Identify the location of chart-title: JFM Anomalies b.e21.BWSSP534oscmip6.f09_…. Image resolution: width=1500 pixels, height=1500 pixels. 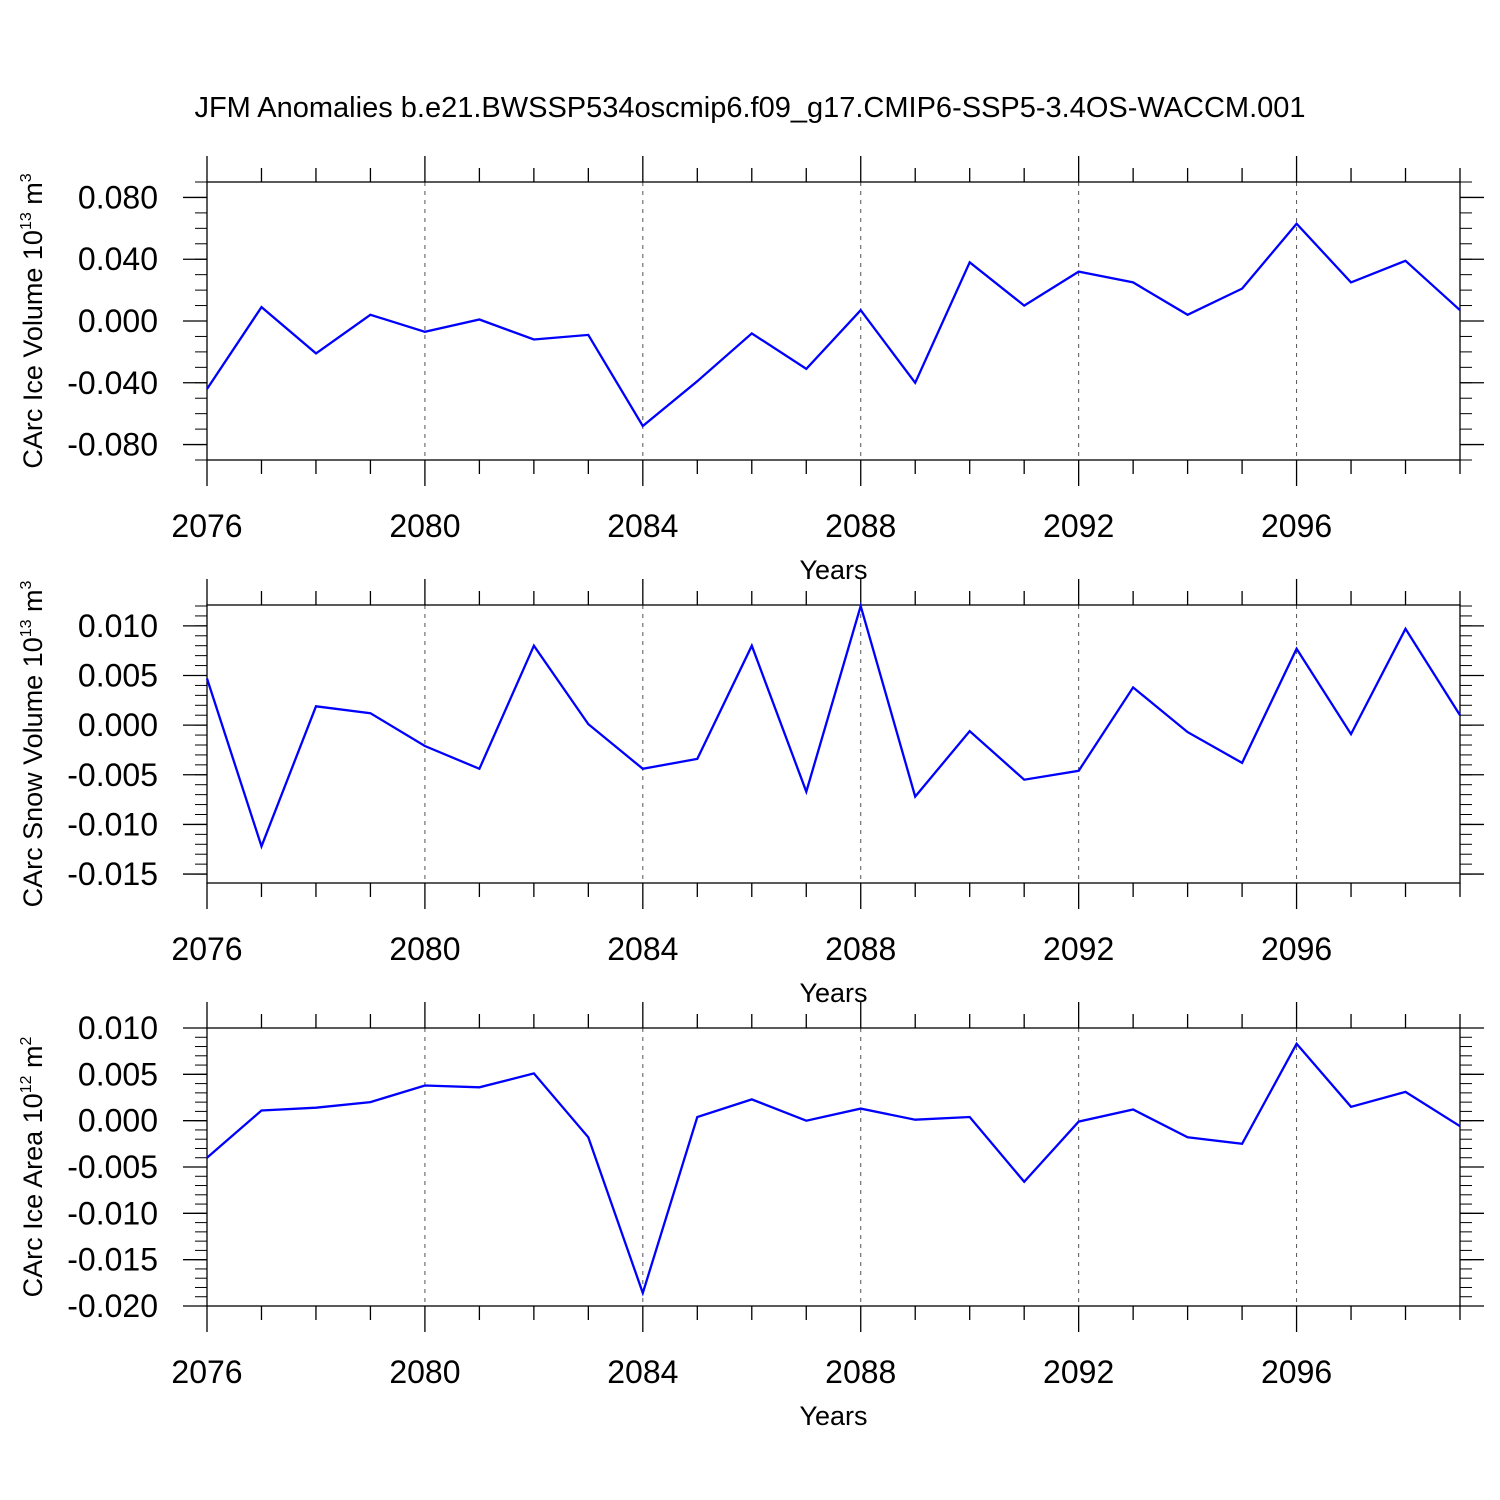
(750, 108).